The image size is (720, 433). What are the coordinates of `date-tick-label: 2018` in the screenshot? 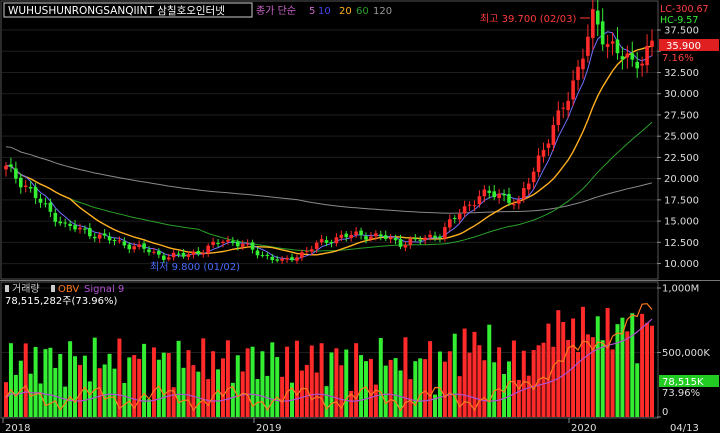 It's located at (17, 428).